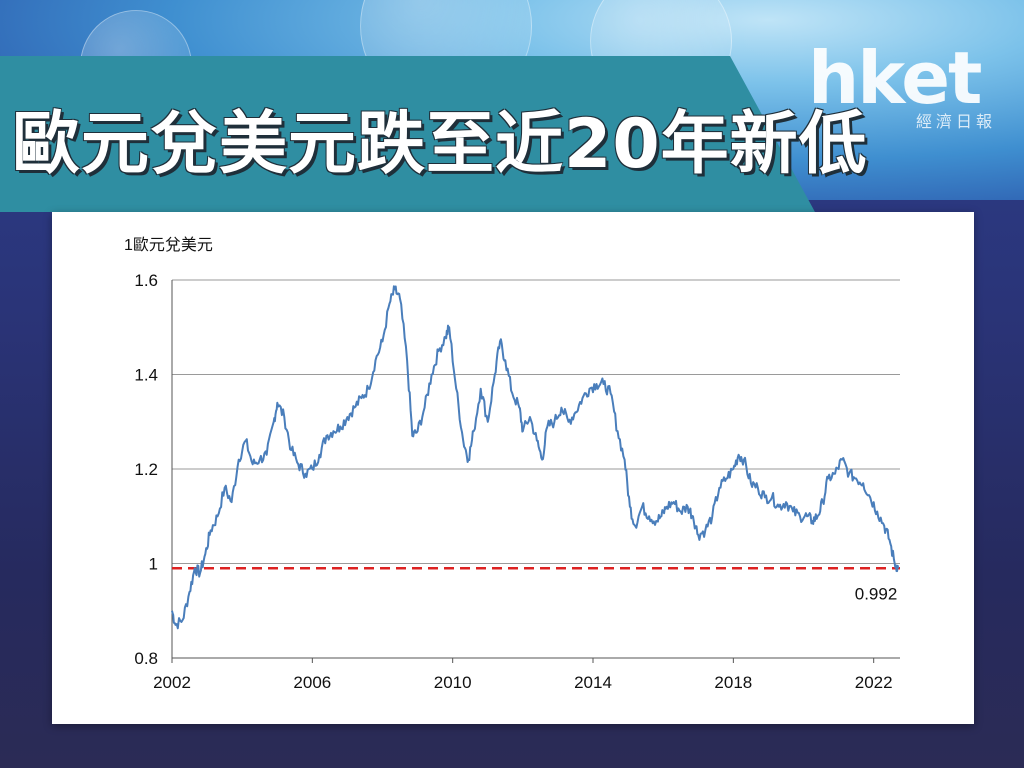 This screenshot has height=768, width=1024. Describe the element at coordinates (440, 144) in the screenshot. I see `page-title: 歐元兌美元跌至近20年新低` at that location.